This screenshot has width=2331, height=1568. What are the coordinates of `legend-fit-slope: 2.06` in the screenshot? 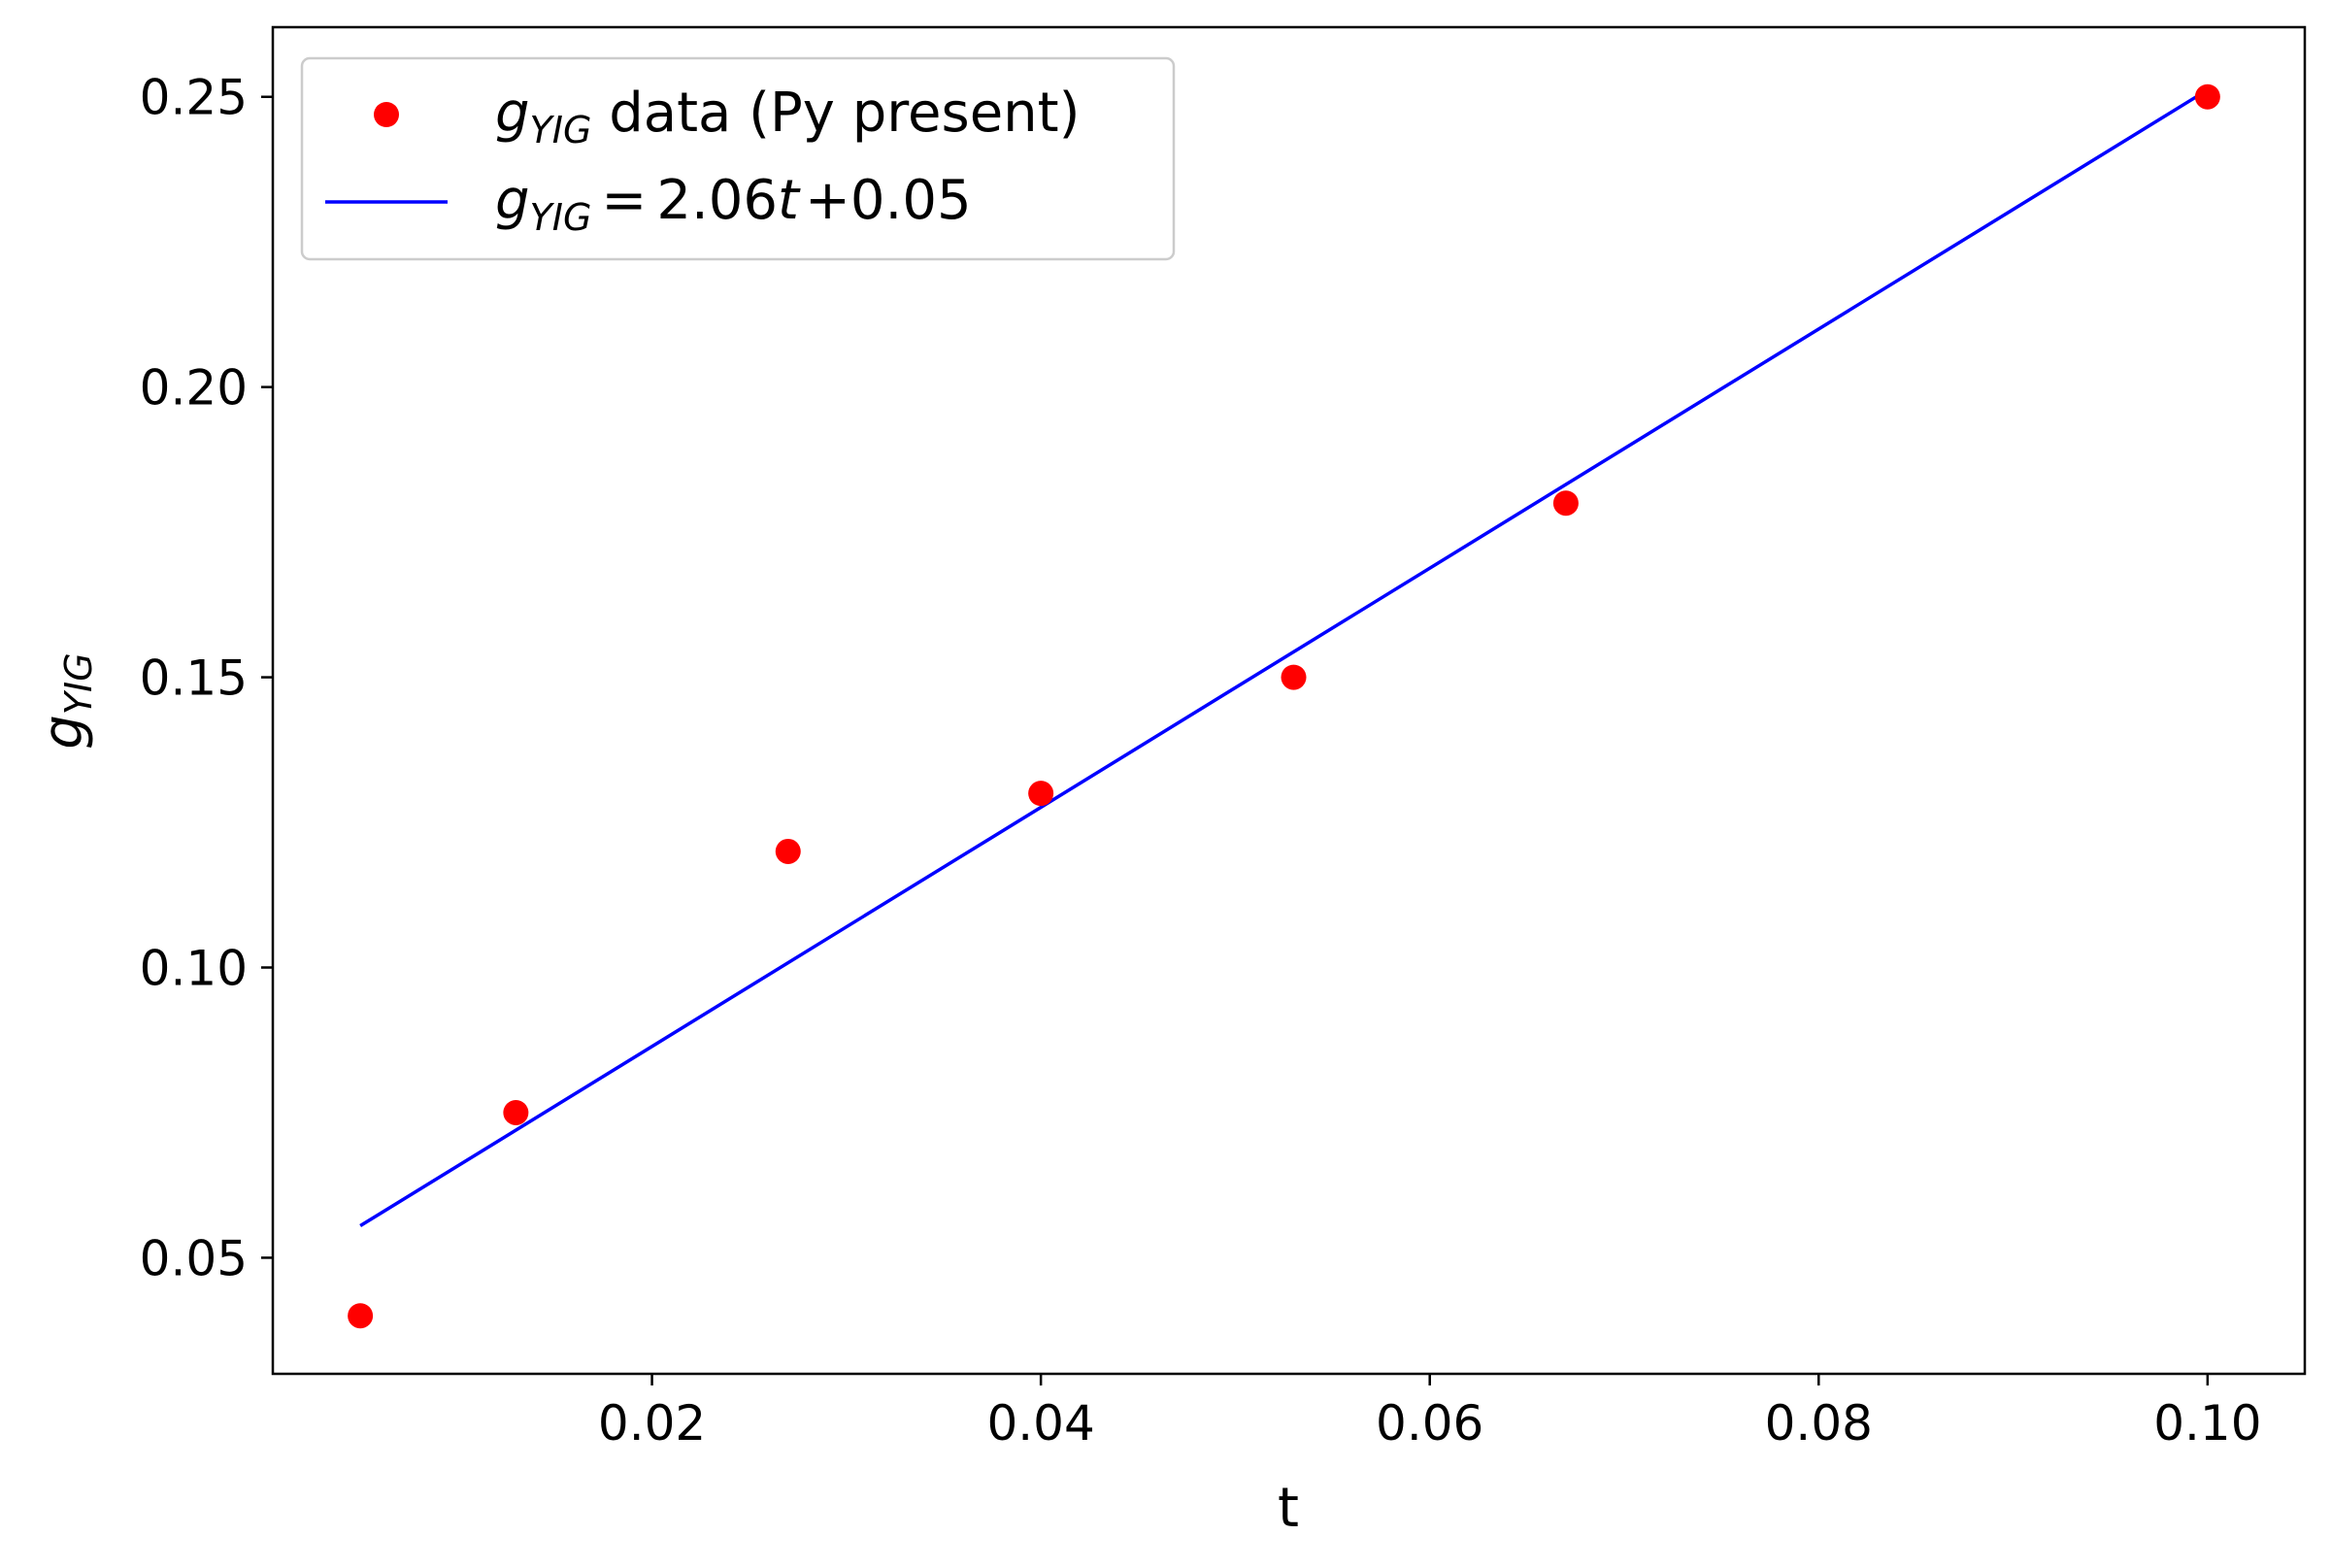 It's located at (717, 201).